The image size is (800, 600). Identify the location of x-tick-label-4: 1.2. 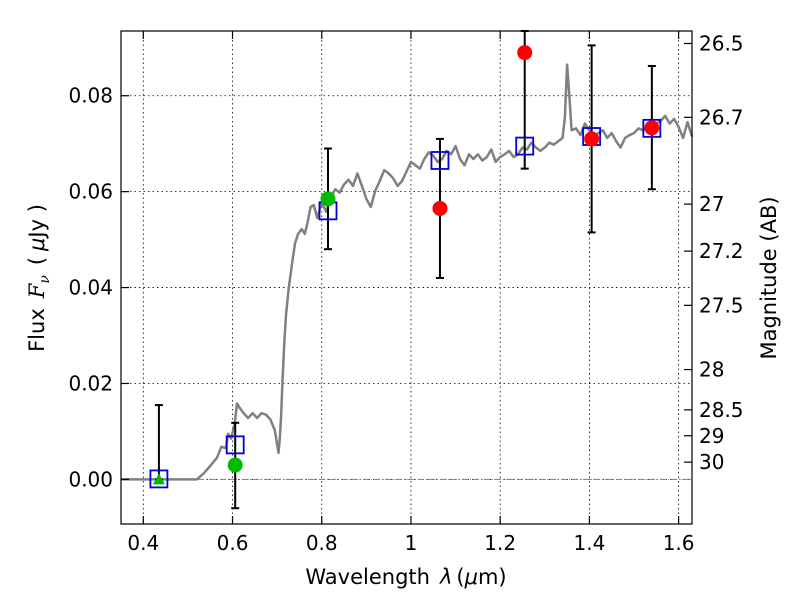
(500, 543).